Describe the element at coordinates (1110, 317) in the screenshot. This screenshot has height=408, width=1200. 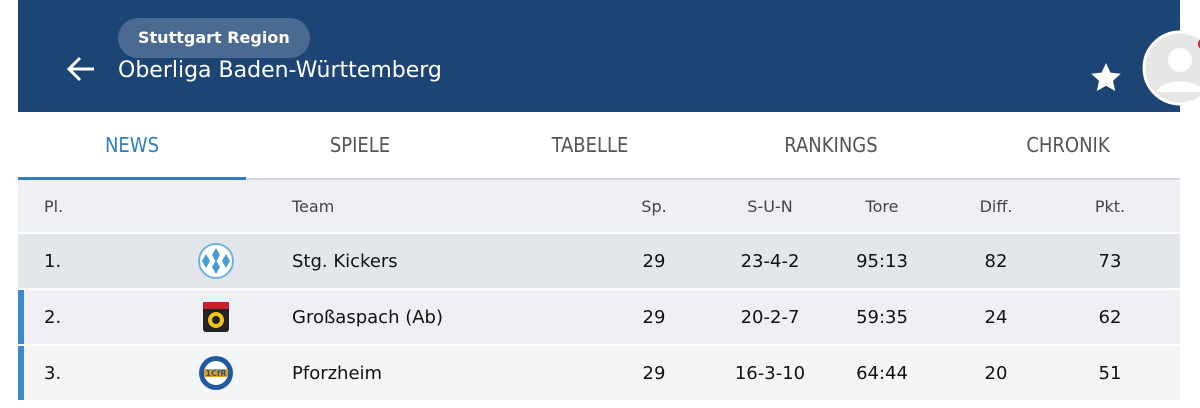
I see `table-cell: 62` at that location.